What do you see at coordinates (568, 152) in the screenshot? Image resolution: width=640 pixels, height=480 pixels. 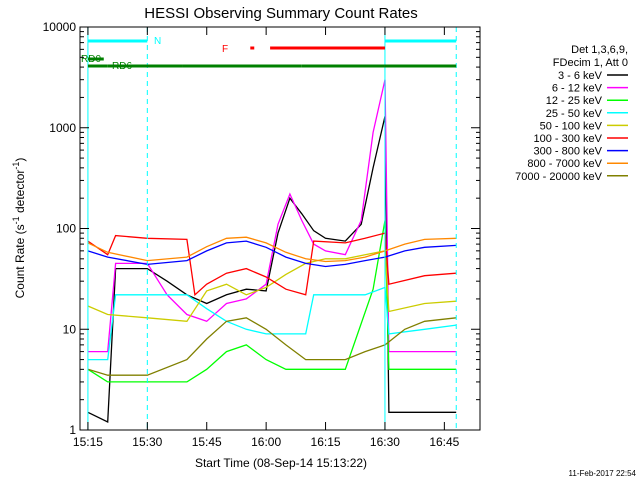 I see `legend-label-6: 300 - 800 keV` at bounding box center [568, 152].